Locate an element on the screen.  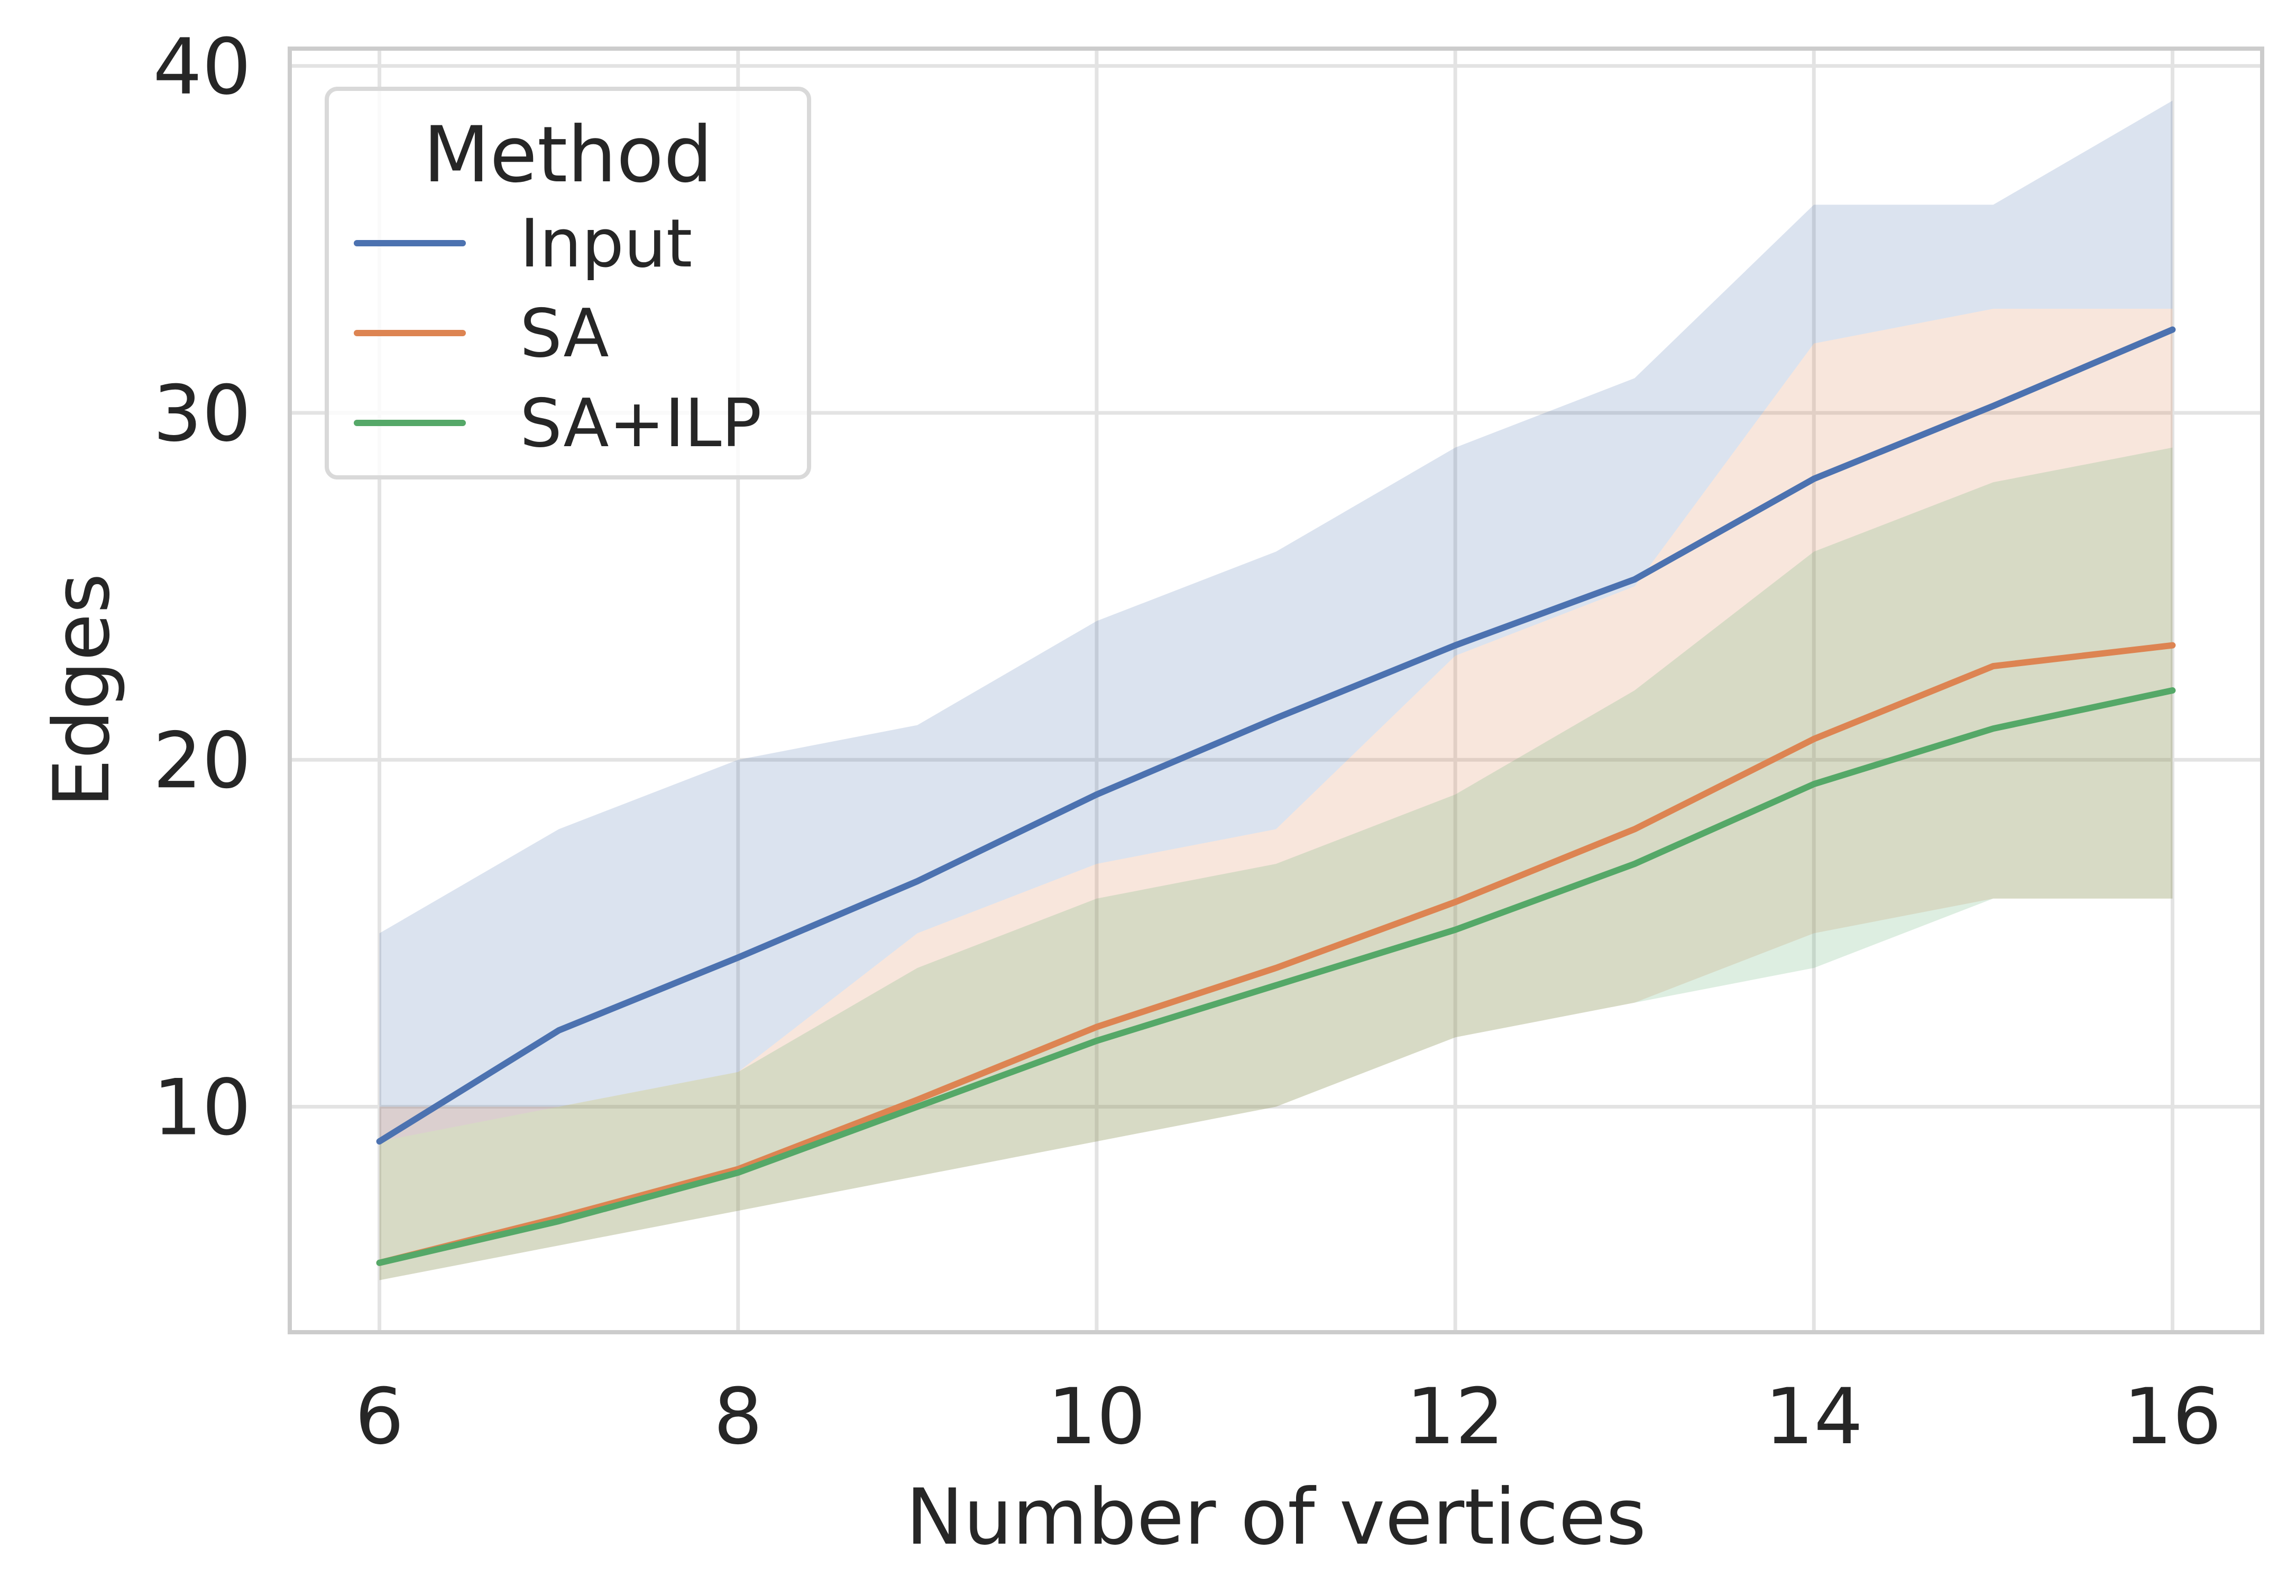
x-tick-label: 12 is located at coordinates (1455, 1417).